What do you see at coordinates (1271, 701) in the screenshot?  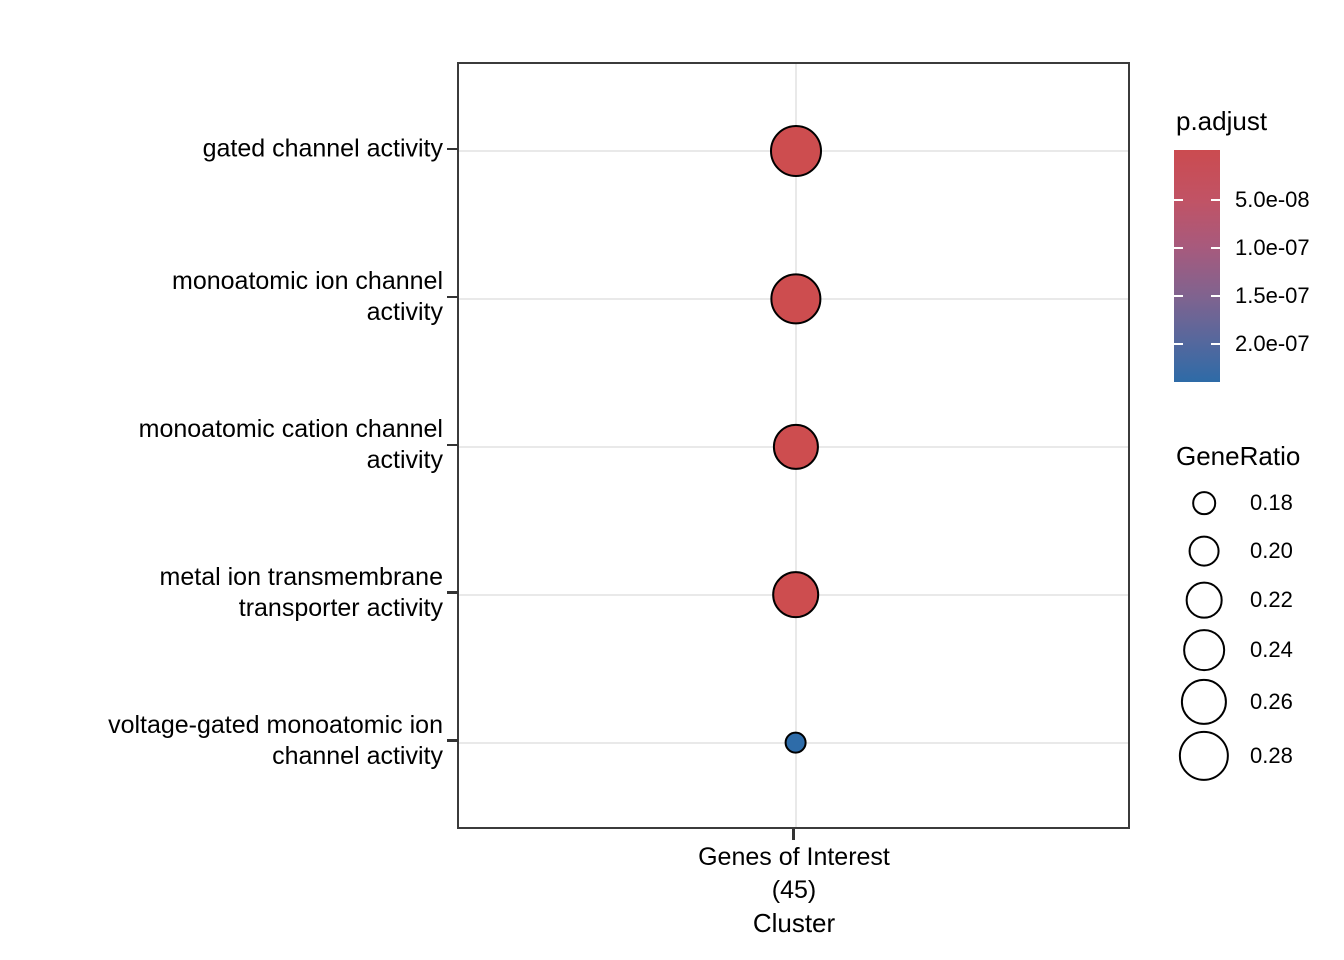 I see `generatio-legend-label: 0.26` at bounding box center [1271, 701].